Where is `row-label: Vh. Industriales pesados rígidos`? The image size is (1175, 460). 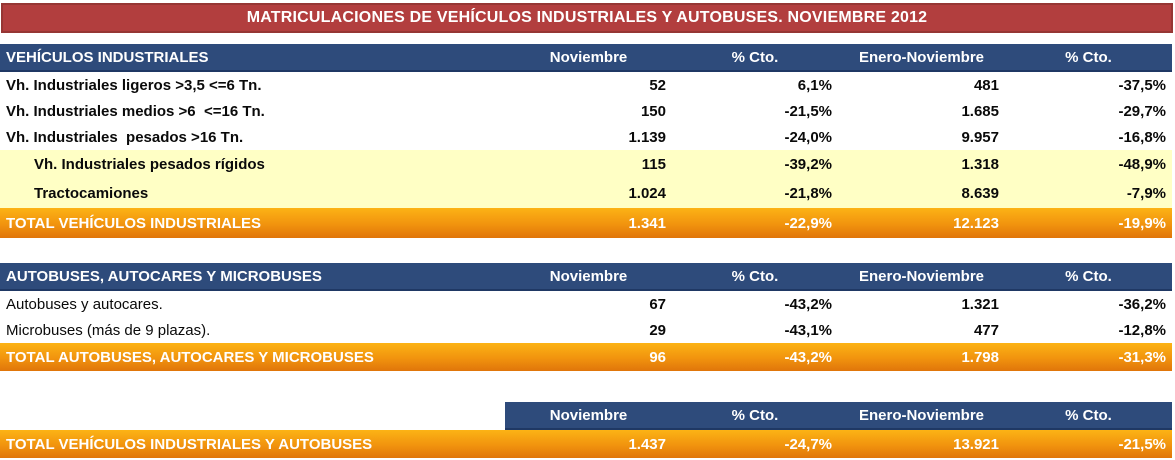 row-label: Vh. Industriales pesados rígidos is located at coordinates (149, 164).